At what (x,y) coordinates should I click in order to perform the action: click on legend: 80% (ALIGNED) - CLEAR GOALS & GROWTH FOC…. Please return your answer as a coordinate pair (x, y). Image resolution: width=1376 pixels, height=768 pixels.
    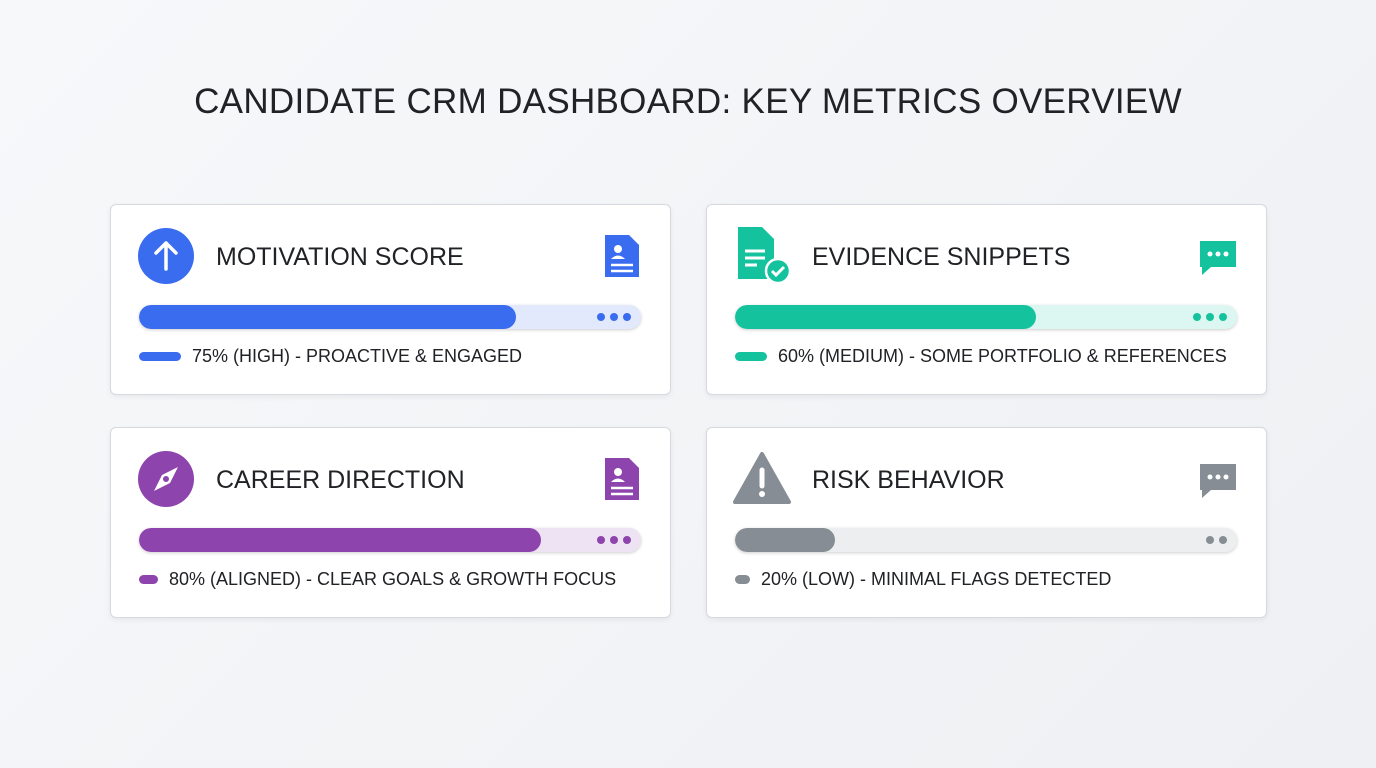
    Looking at the image, I should click on (377, 579).